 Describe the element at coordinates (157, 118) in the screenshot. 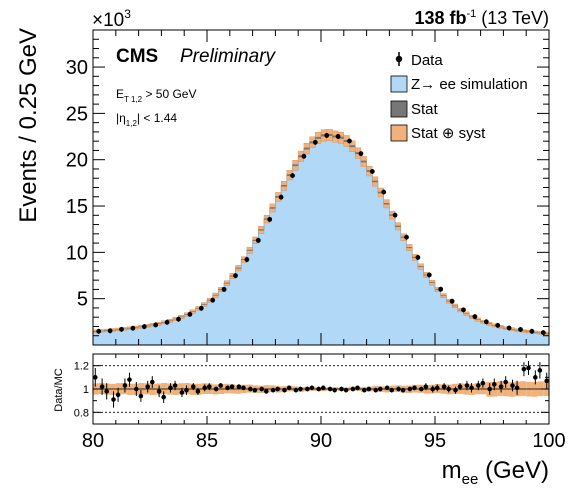

I see `cut-eta-rest: | < 1.44` at that location.